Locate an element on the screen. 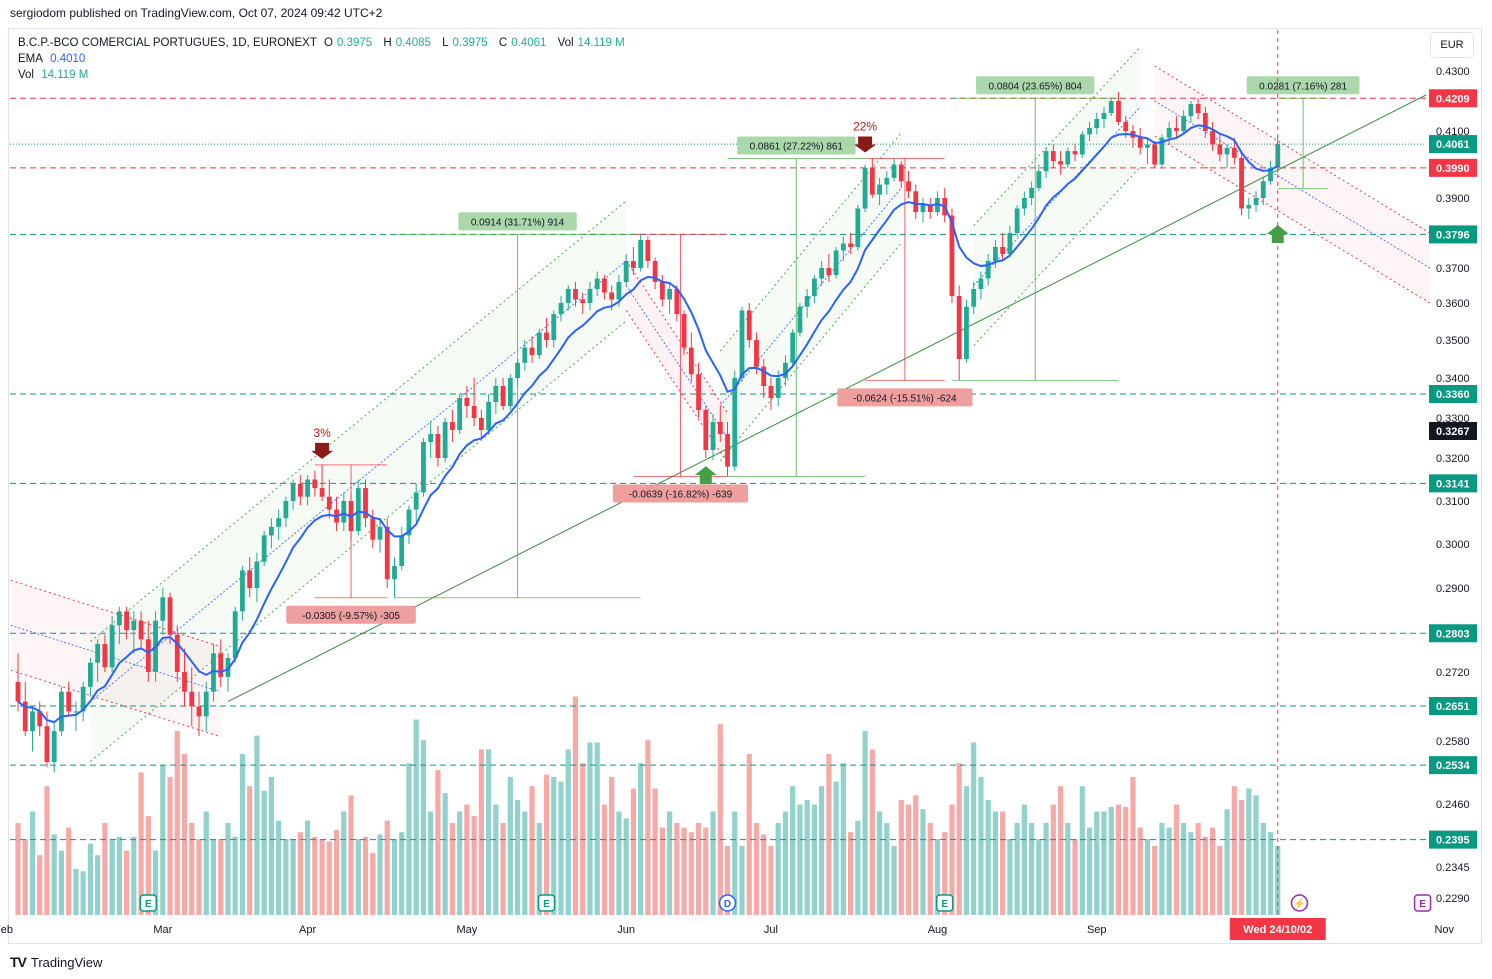  sell-arrow-icon is located at coordinates (865, 144).